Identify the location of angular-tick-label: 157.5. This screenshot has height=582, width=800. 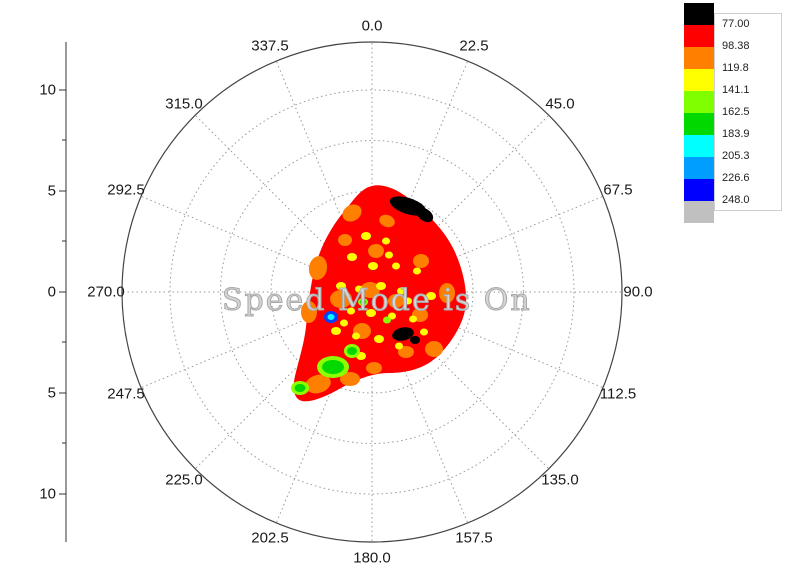
(474, 538).